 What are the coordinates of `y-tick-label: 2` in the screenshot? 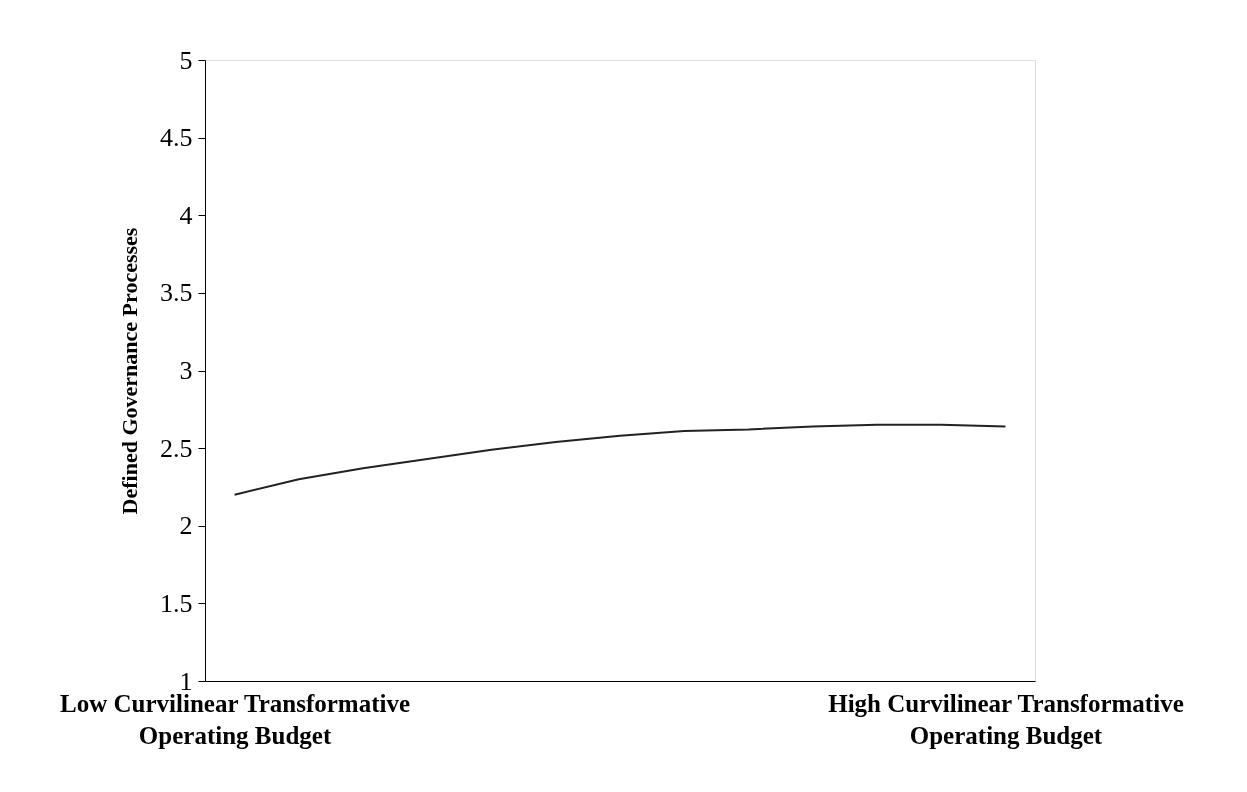 It's located at (186, 526).